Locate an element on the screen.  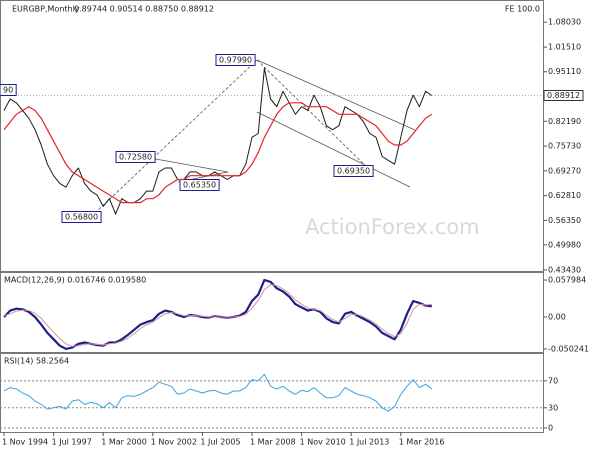
annotation-label: 0.72580 is located at coordinates (135, 157).